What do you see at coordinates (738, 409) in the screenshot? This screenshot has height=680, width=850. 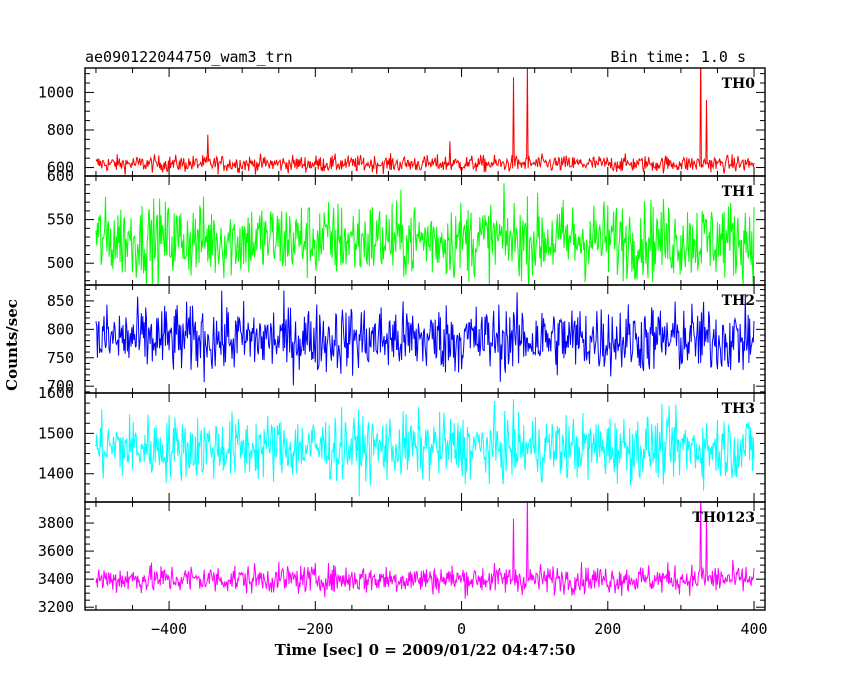 I see `panel-name-label: TH3` at bounding box center [738, 409].